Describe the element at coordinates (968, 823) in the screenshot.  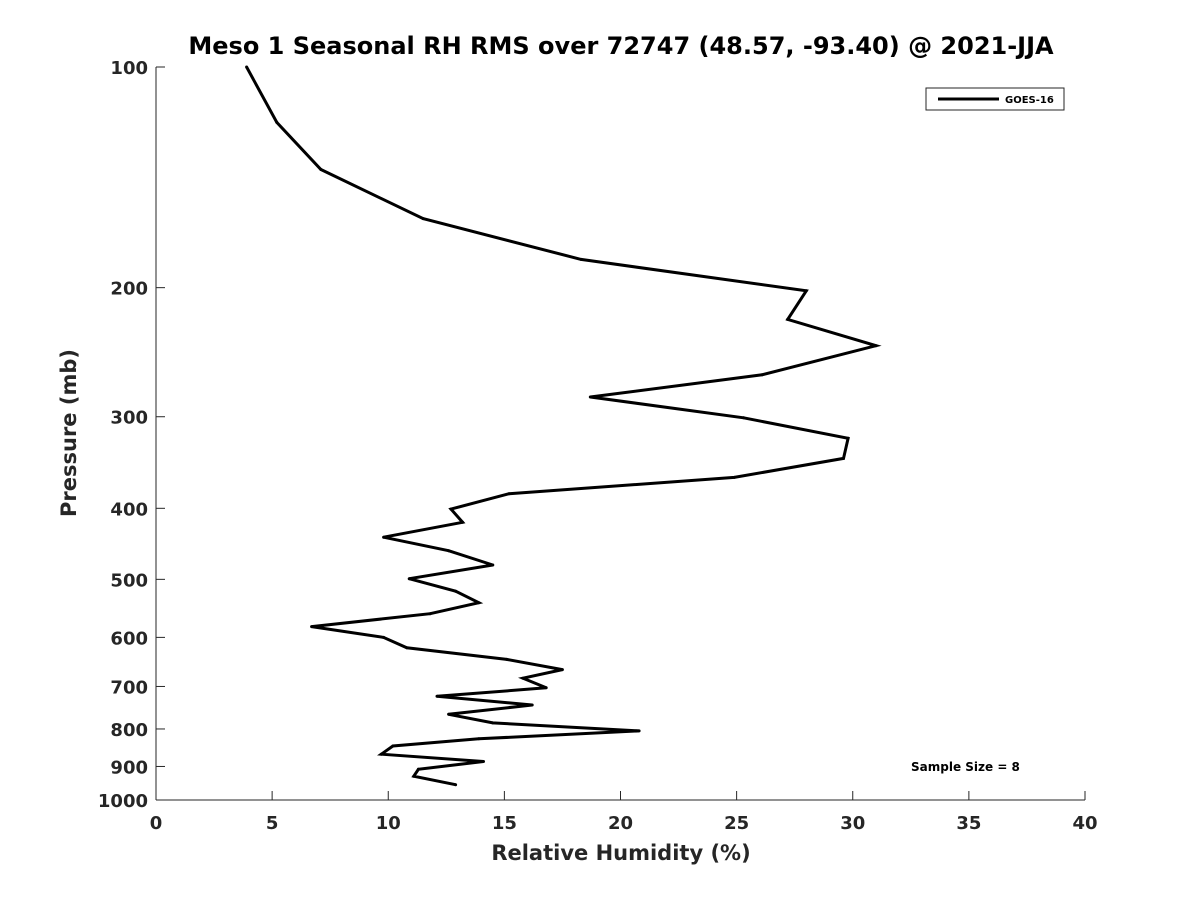
I see `x-tick-label: 35` at that location.